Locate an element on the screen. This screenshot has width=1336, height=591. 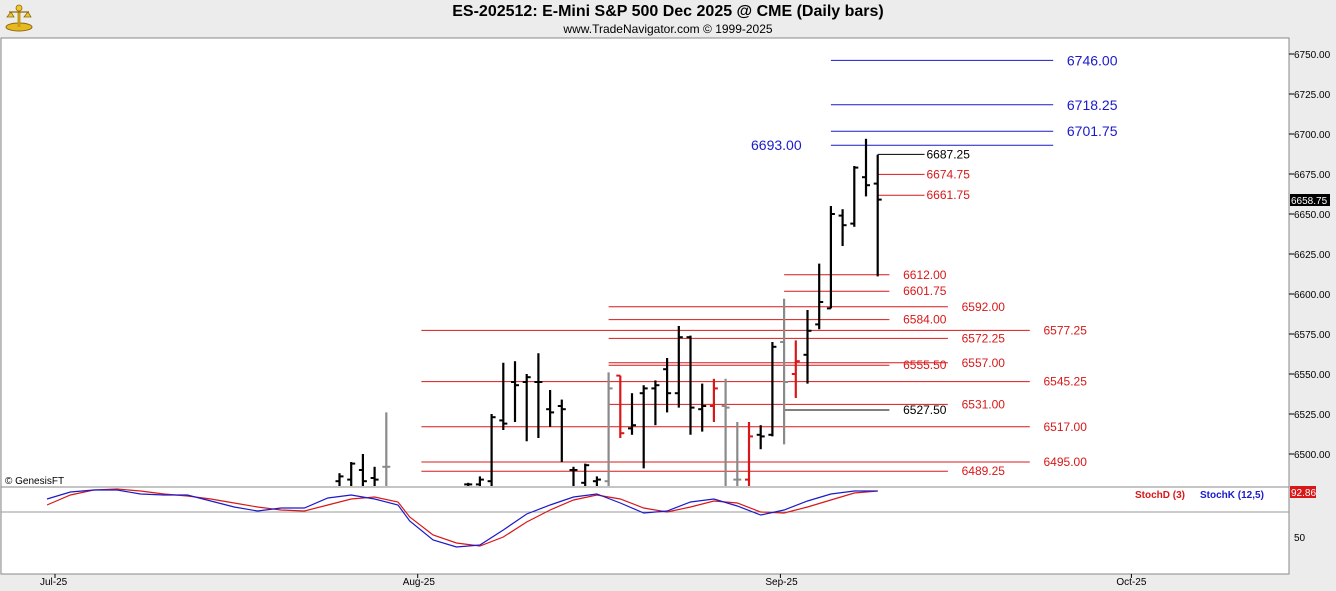
price-tick-label-7: 6575.00 is located at coordinates (1312, 335).